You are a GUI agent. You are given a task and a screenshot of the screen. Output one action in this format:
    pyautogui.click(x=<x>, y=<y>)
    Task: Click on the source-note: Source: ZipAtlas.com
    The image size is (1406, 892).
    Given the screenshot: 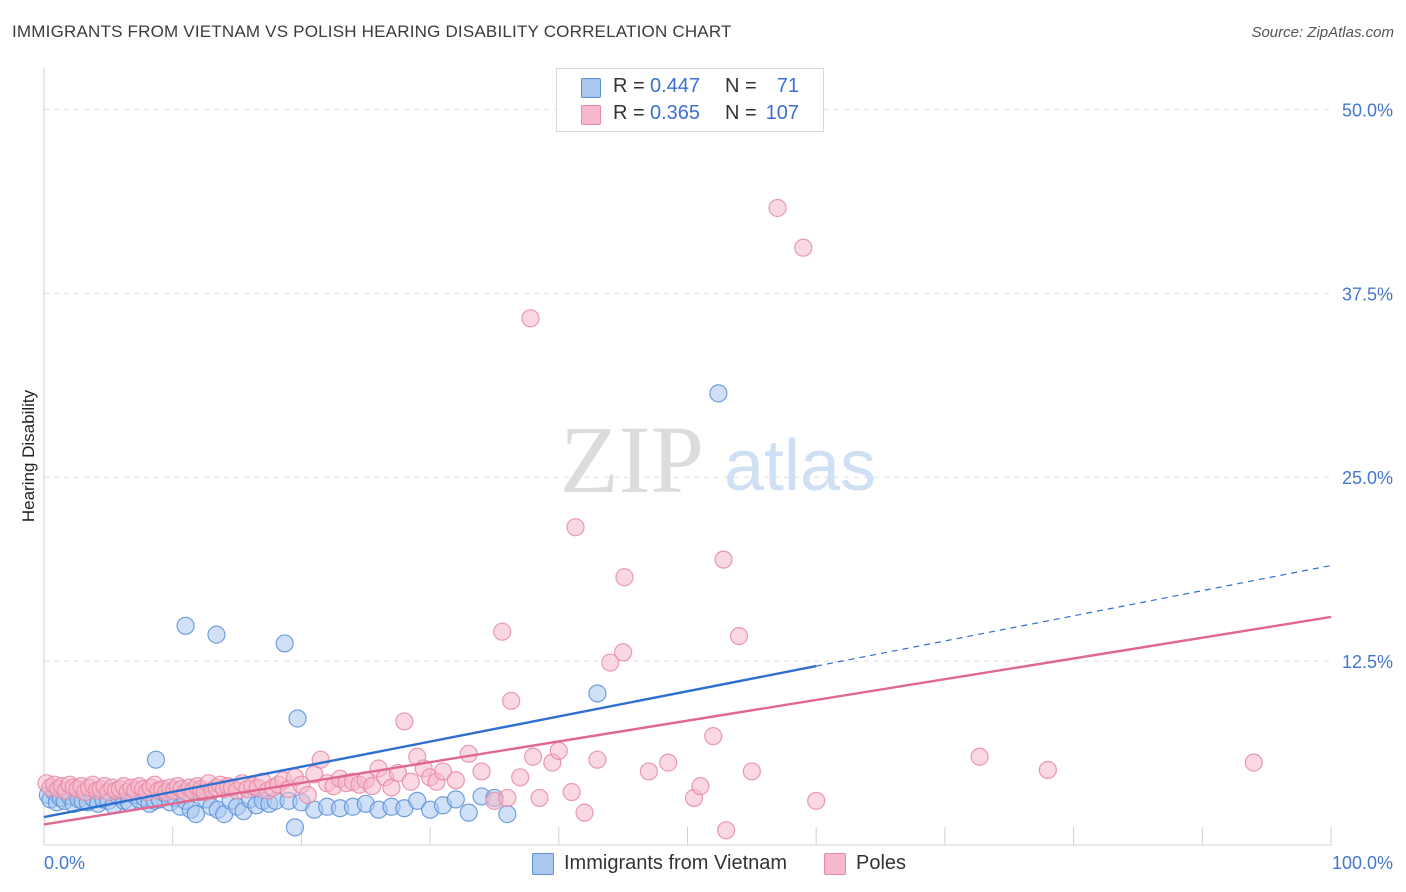 What is the action you would take?
    pyautogui.click(x=1322, y=32)
    